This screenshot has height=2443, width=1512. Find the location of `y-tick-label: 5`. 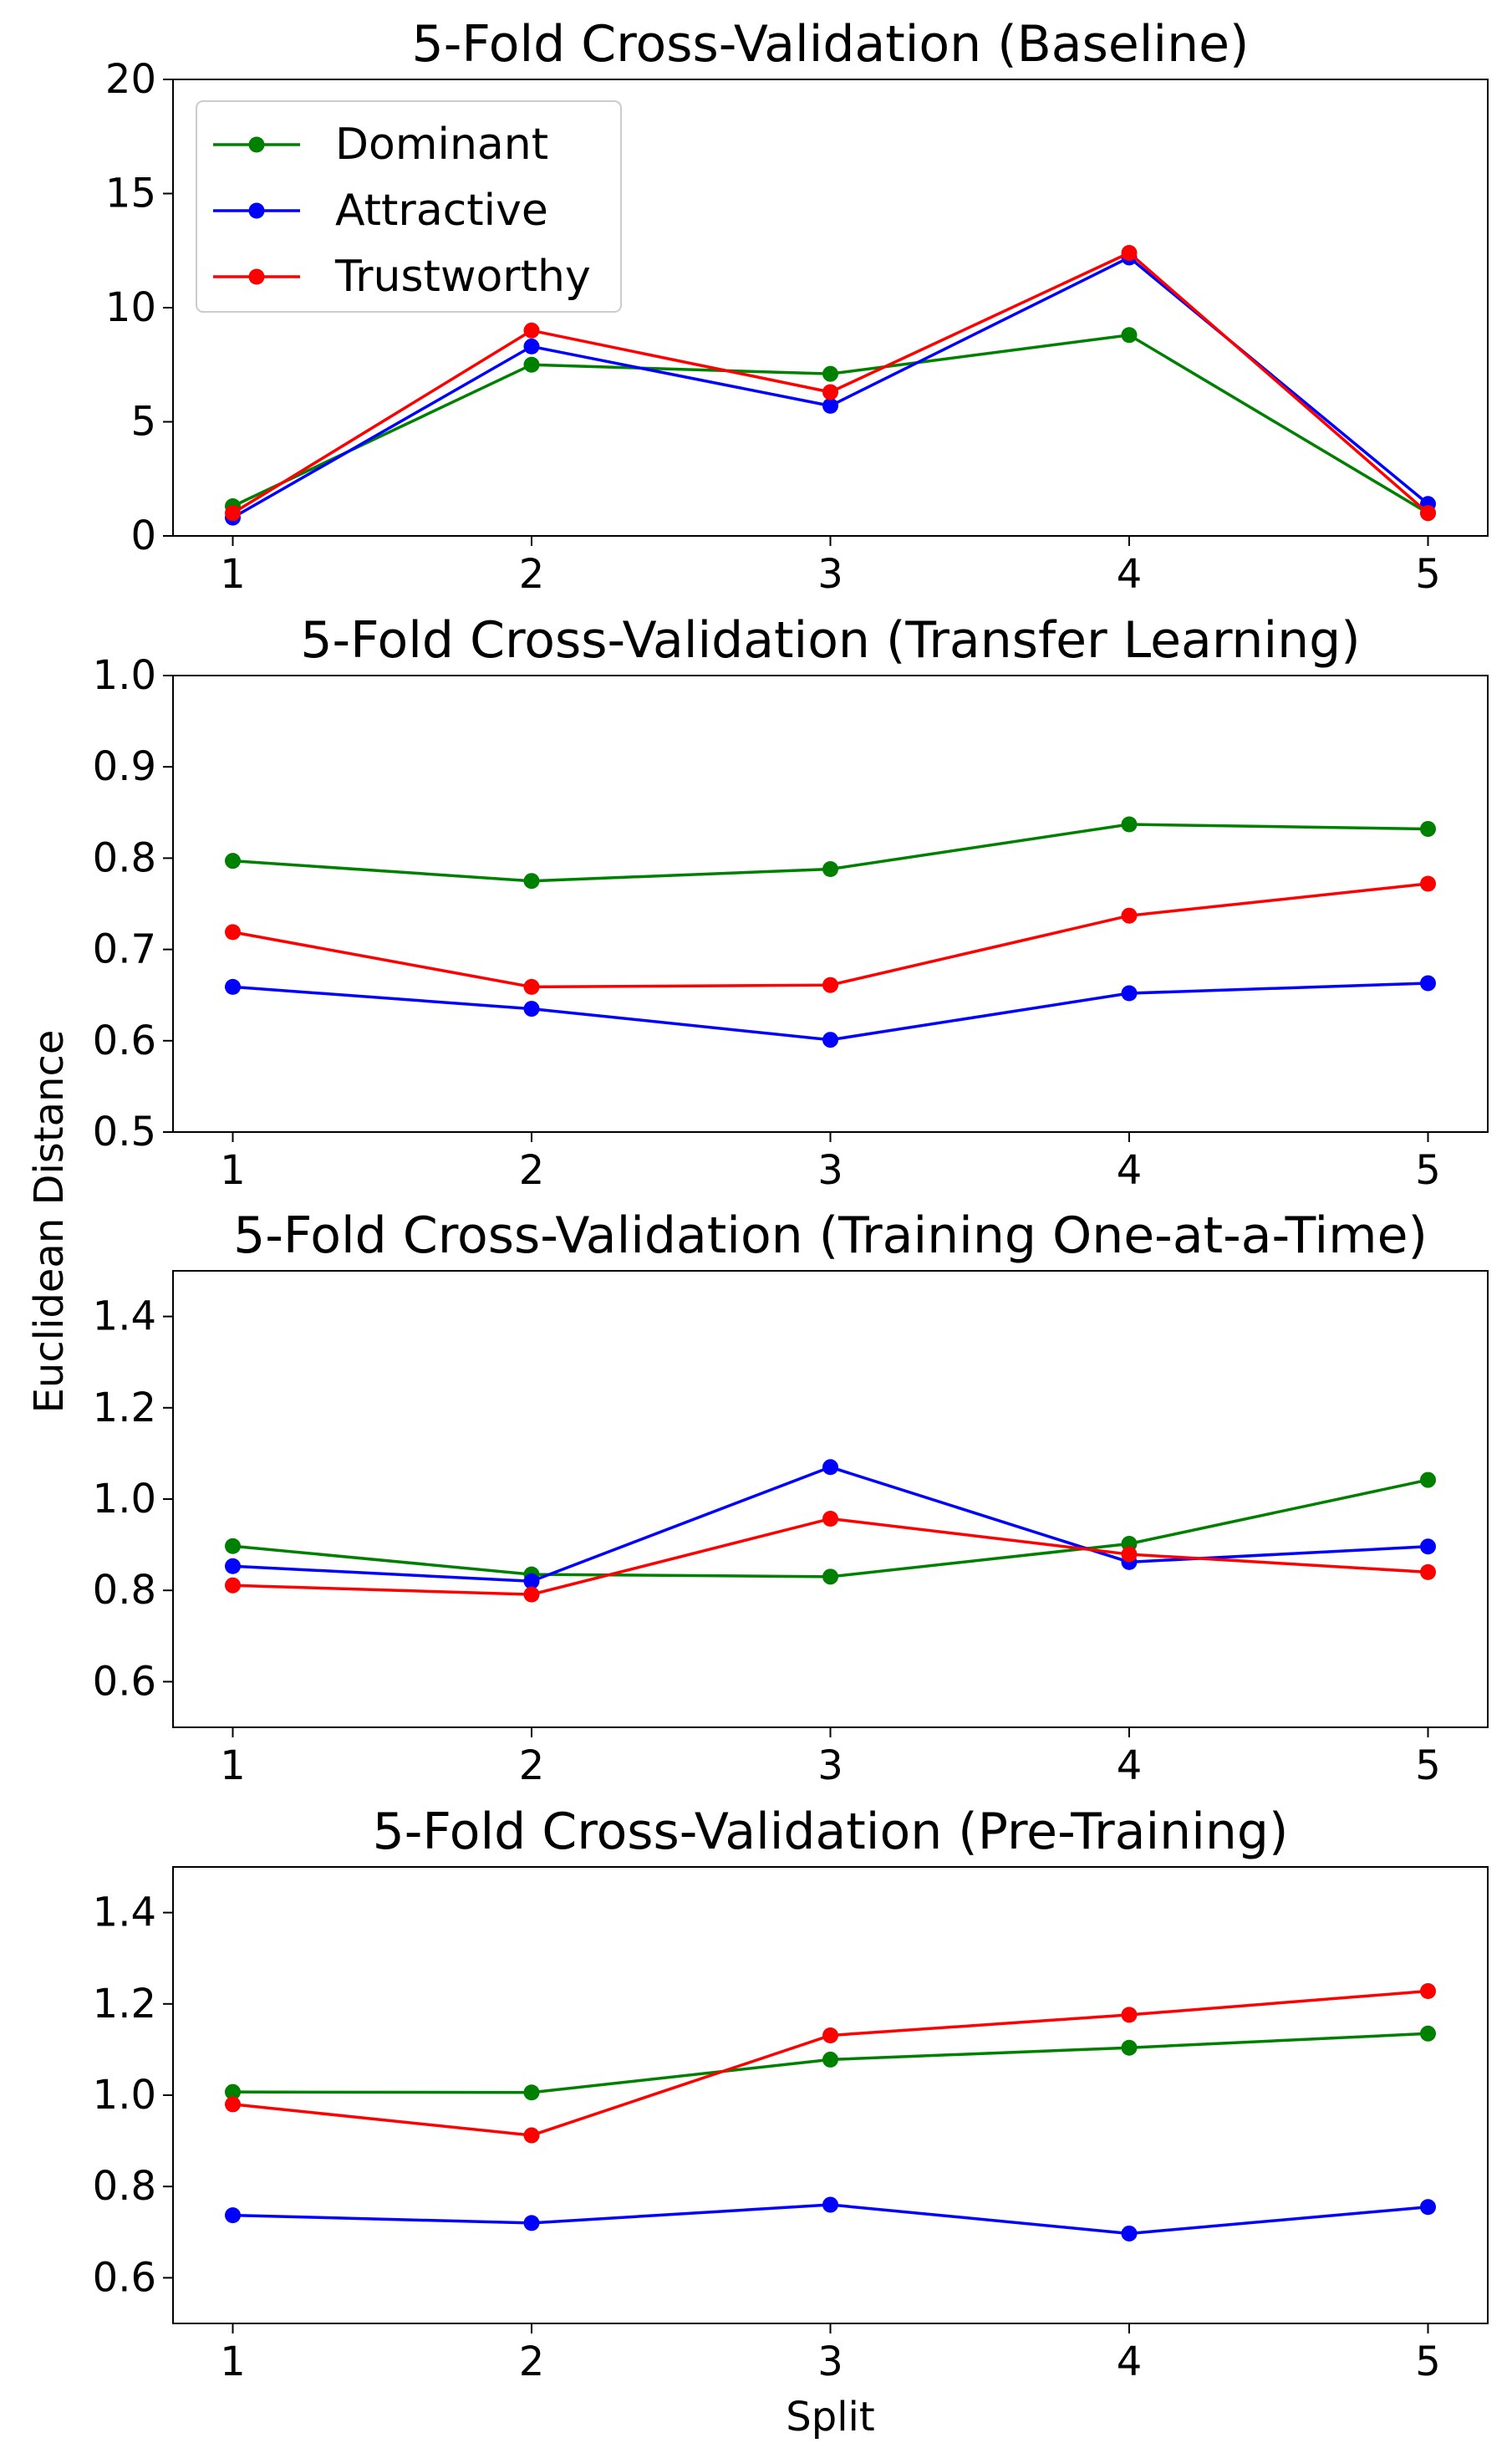

y-tick-label: 5 is located at coordinates (143, 422).